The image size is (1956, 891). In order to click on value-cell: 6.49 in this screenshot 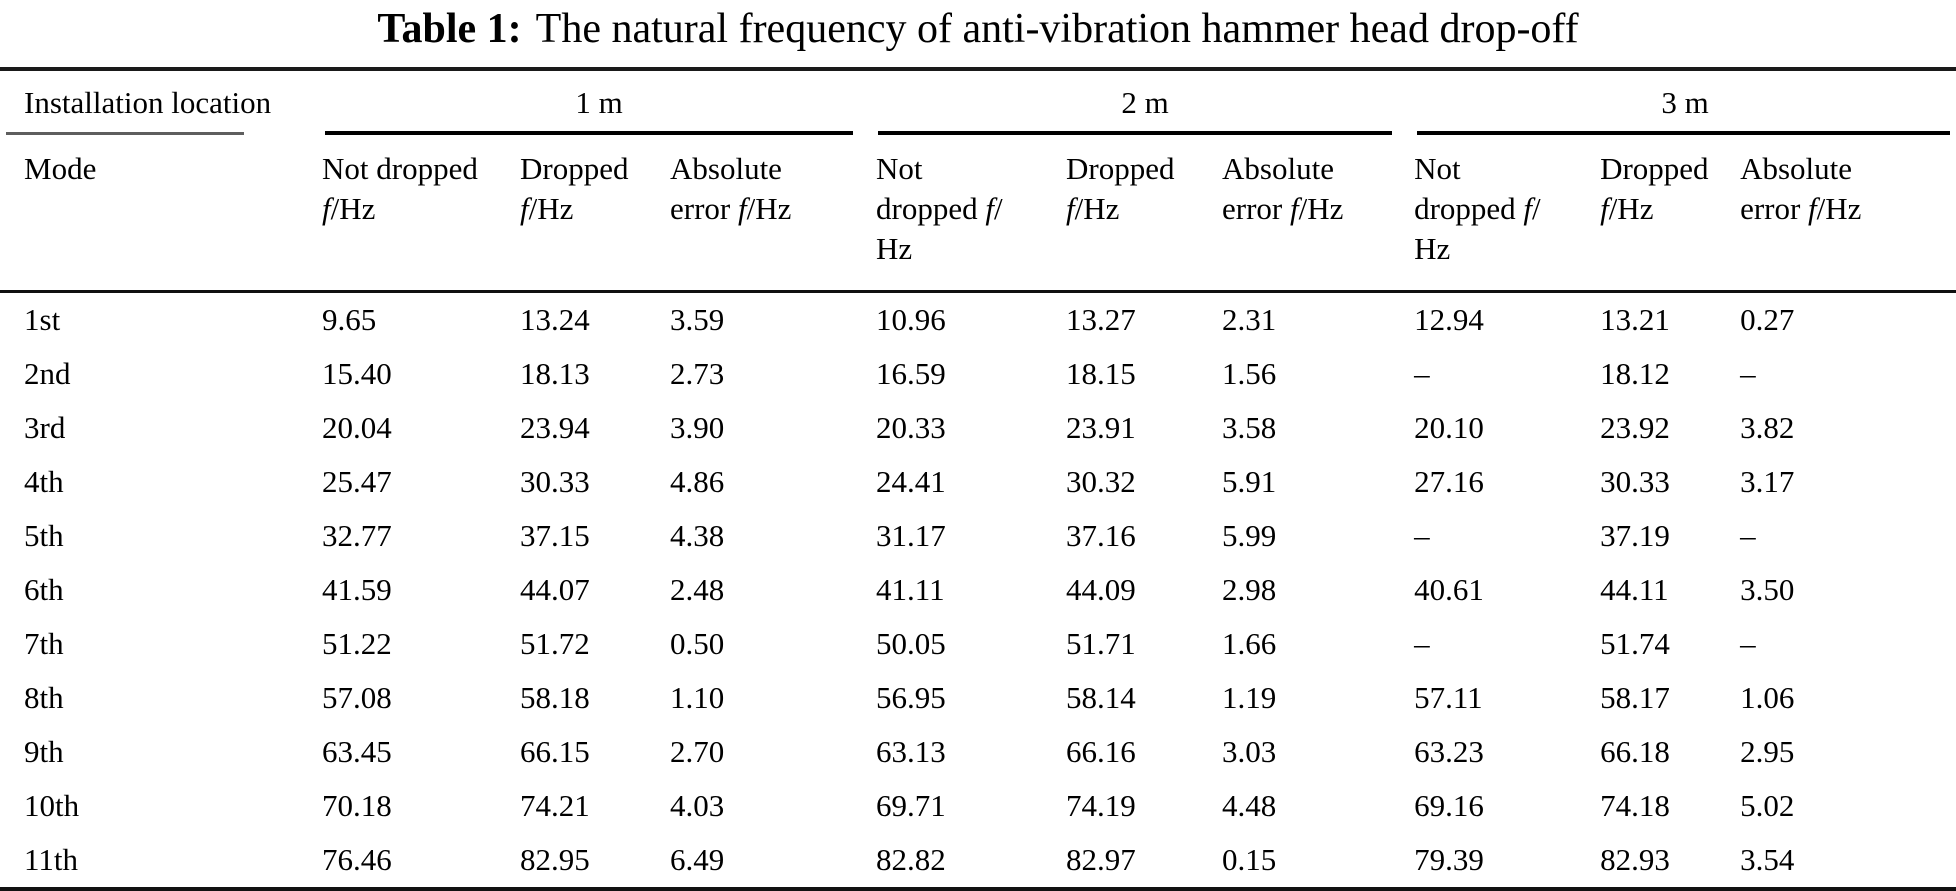, I will do `click(697, 859)`.